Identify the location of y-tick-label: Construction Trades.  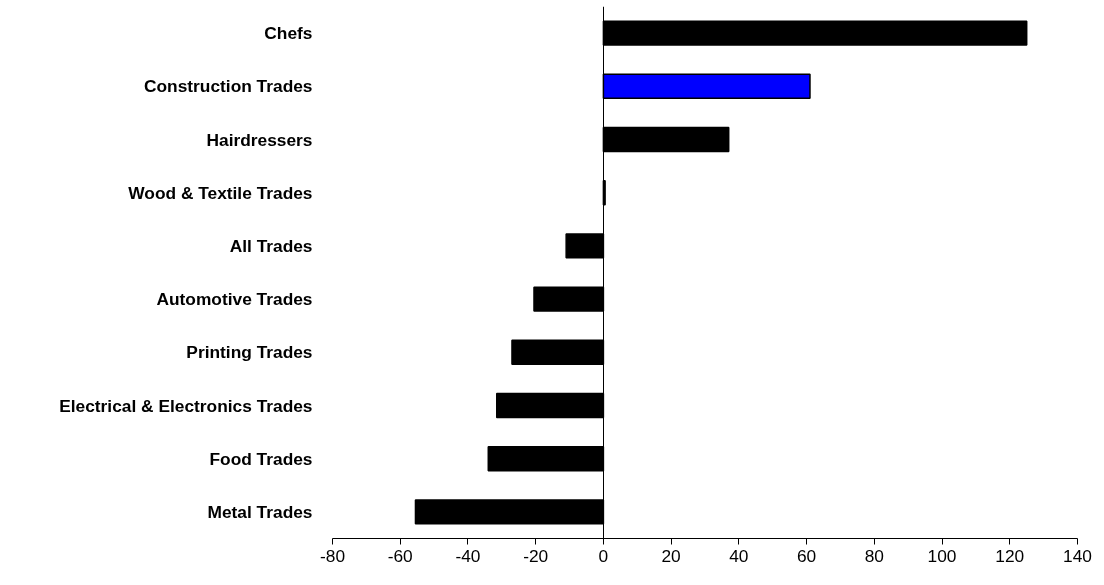
(228, 86).